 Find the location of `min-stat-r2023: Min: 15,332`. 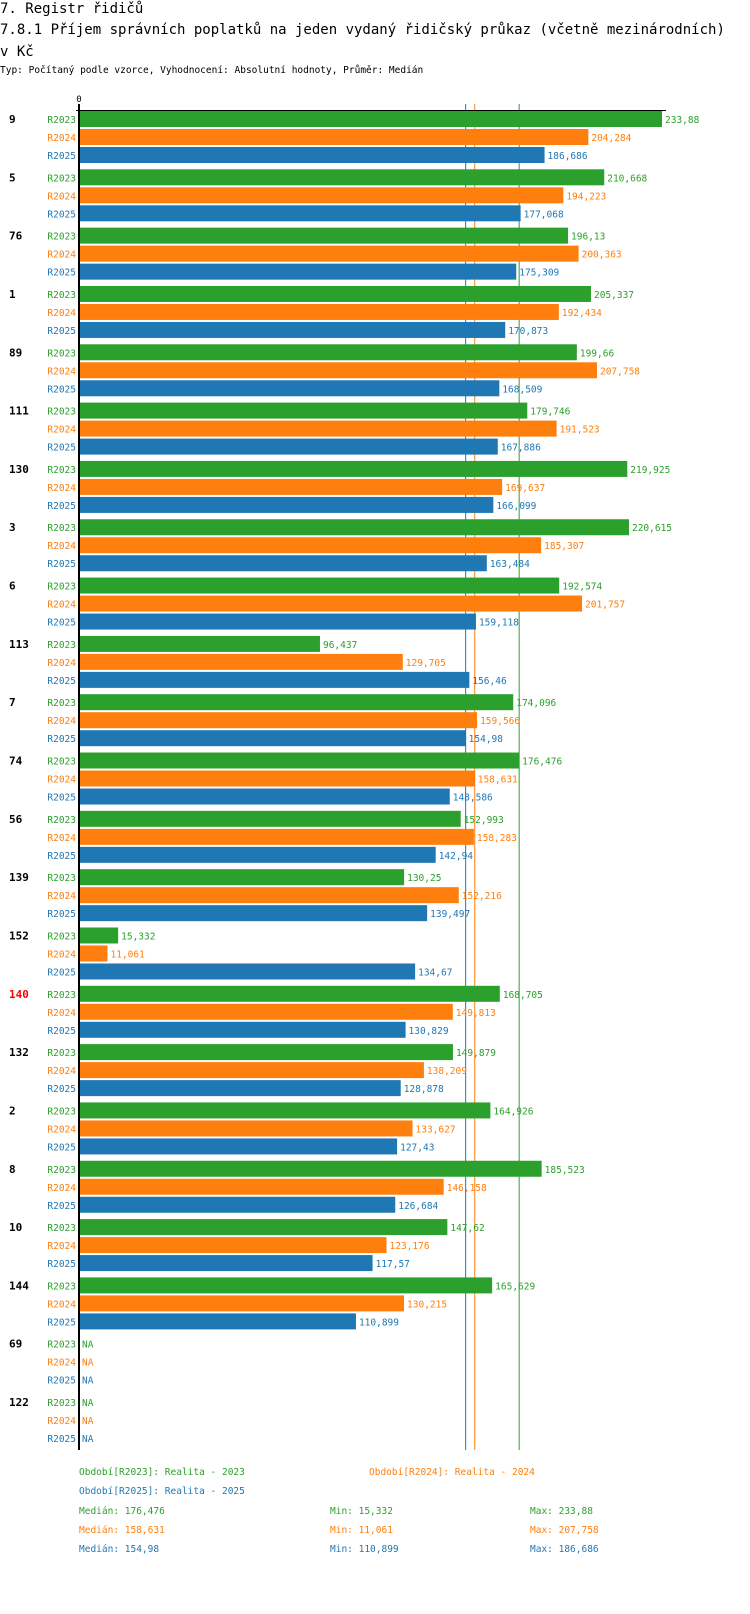

min-stat-r2023: Min: 15,332 is located at coordinates (361, 1511).